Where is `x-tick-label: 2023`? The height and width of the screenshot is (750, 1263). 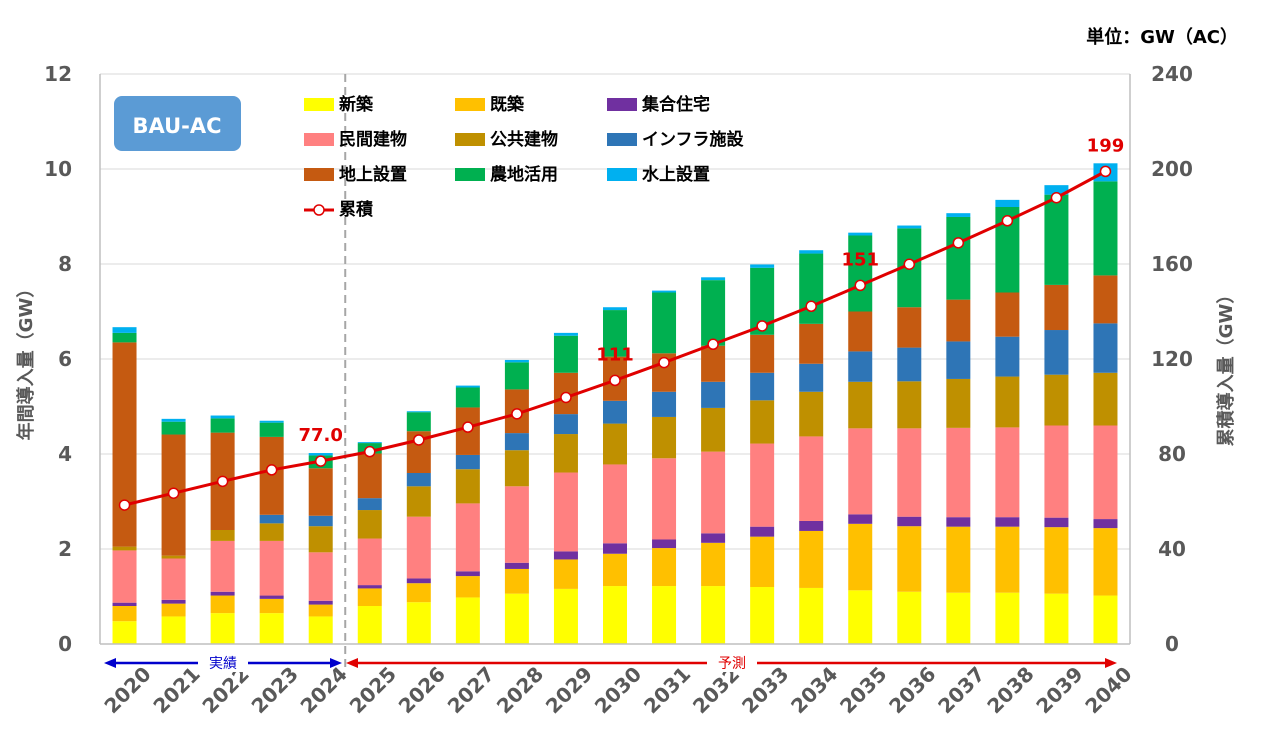
x-tick-label: 2023 is located at coordinates (275, 690).